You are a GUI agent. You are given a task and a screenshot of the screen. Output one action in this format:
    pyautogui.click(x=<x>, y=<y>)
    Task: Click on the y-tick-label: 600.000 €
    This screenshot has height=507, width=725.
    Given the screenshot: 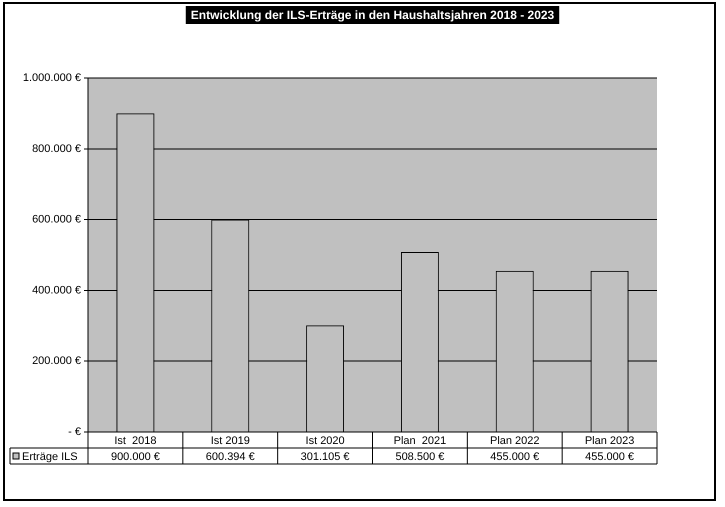 What is the action you would take?
    pyautogui.click(x=56, y=220)
    